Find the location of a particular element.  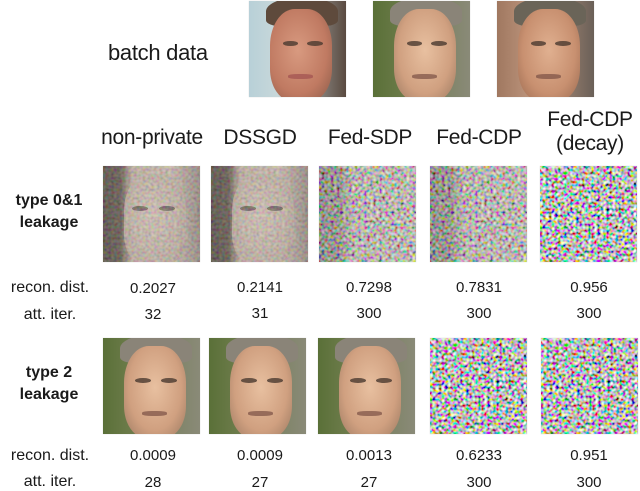

recon-image-r1-dssgd is located at coordinates (259, 214).